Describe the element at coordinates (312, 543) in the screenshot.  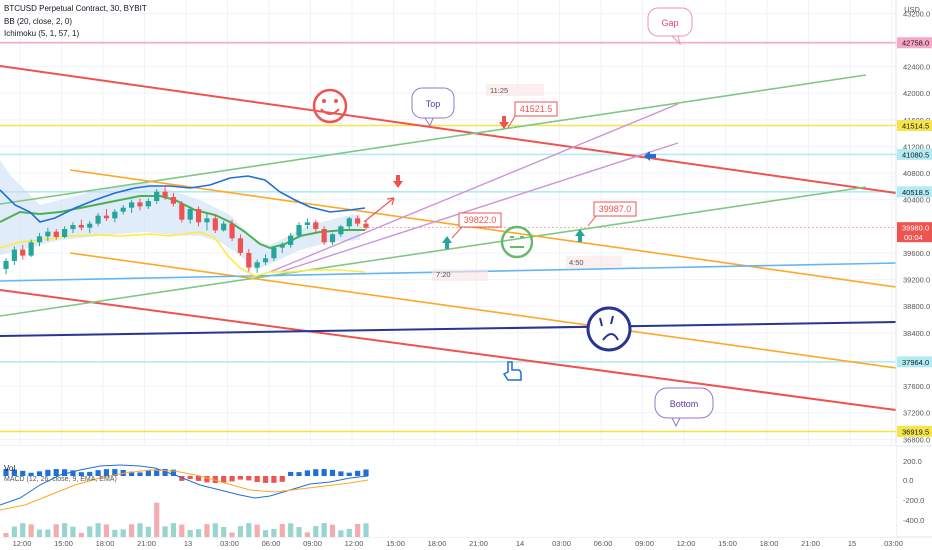
I see `time-tick-label: 09:00` at that location.